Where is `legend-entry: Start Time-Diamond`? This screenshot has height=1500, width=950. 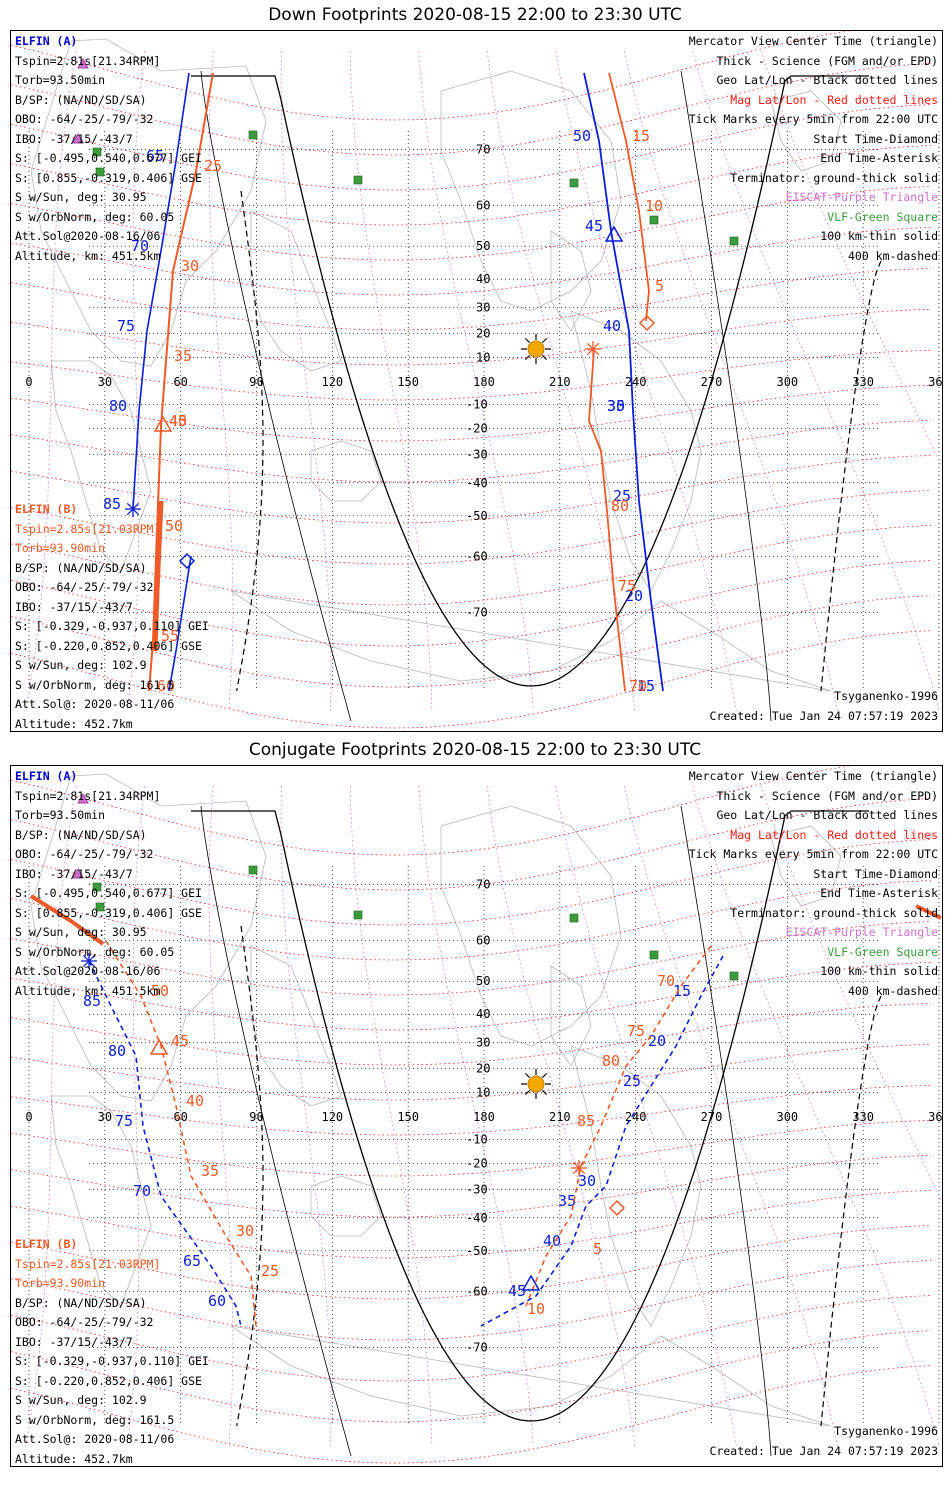
legend-entry: Start Time-Diamond is located at coordinates (875, 873).